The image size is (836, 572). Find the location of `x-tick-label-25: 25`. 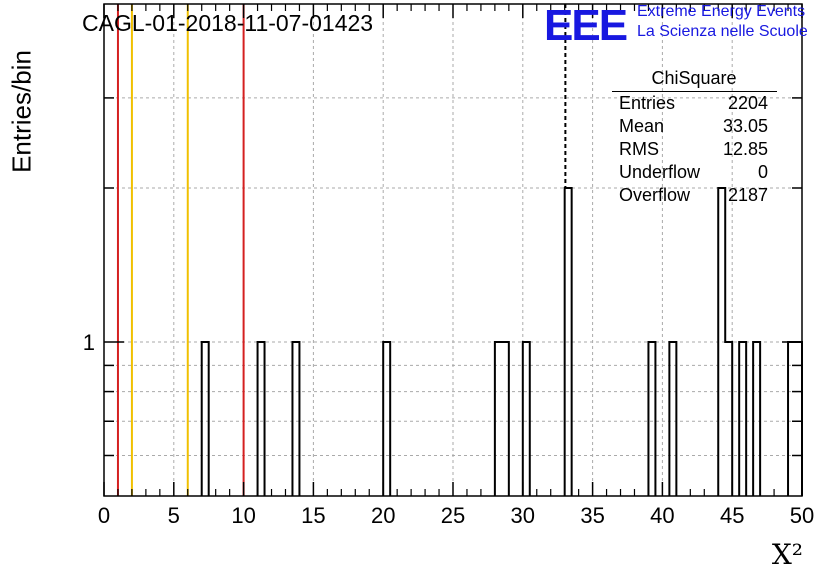

x-tick-label-25: 25 is located at coordinates (453, 515).